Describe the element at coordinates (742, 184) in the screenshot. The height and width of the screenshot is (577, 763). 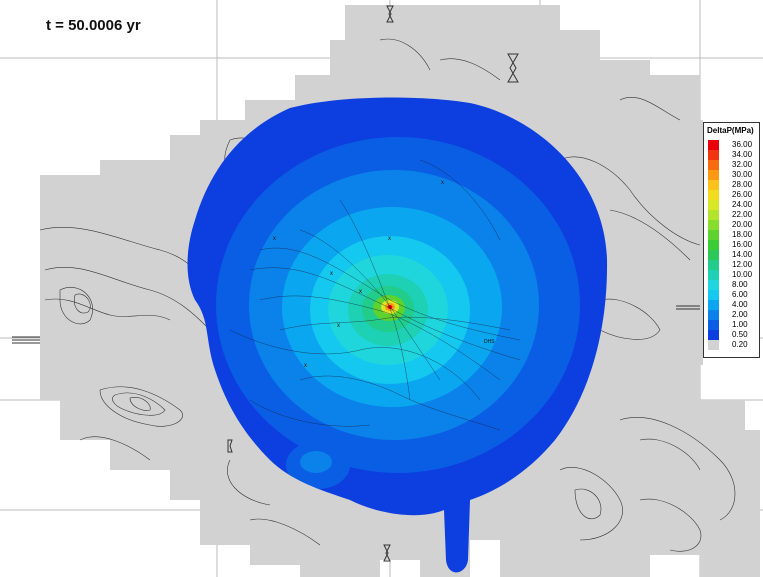
I see `legend-value: 28.00` at that location.